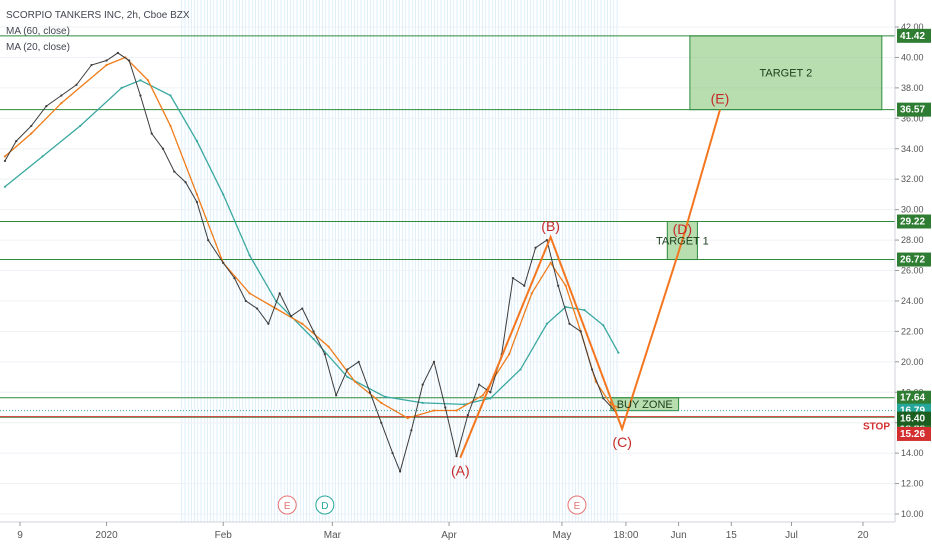 Image resolution: width=932 pixels, height=555 pixels. What do you see at coordinates (224, 535) in the screenshot?
I see `x-tick-label: Feb` at bounding box center [224, 535].